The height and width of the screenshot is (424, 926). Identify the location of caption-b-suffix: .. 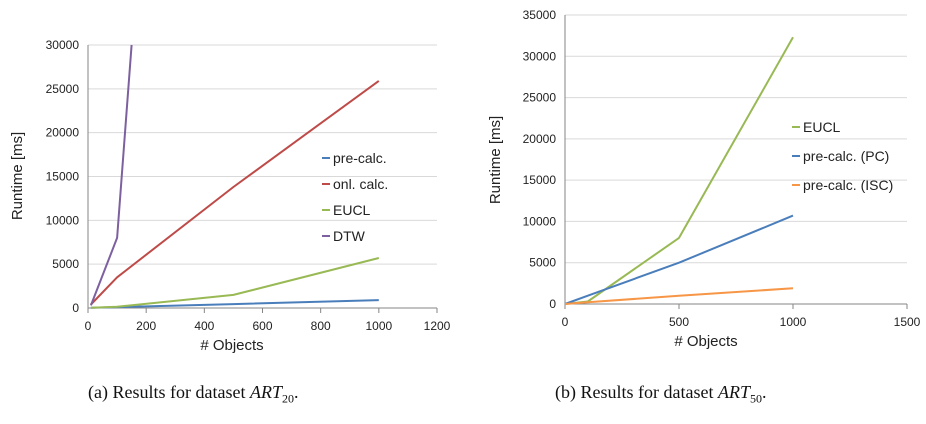
(764, 392).